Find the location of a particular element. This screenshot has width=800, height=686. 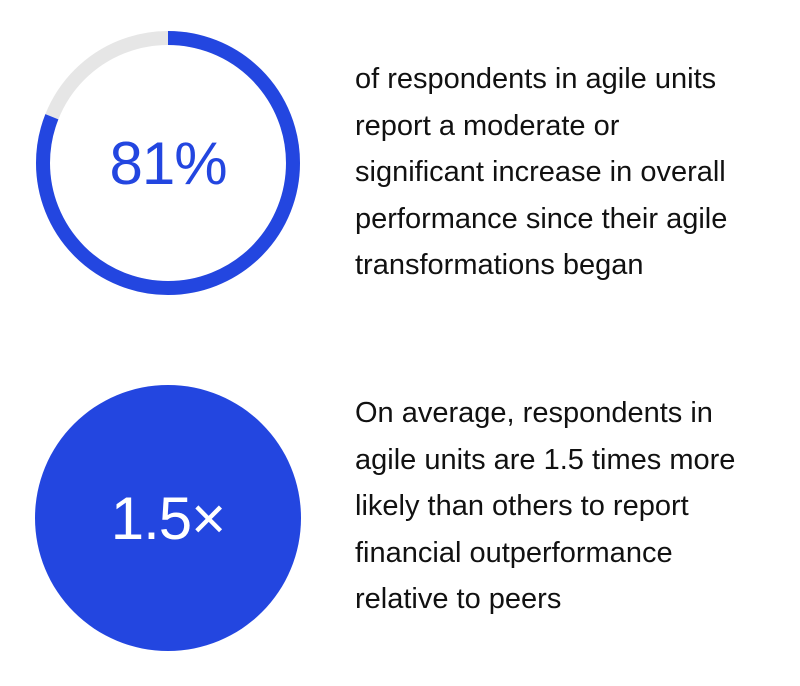

progress-ring-arc is located at coordinates (168, 163).